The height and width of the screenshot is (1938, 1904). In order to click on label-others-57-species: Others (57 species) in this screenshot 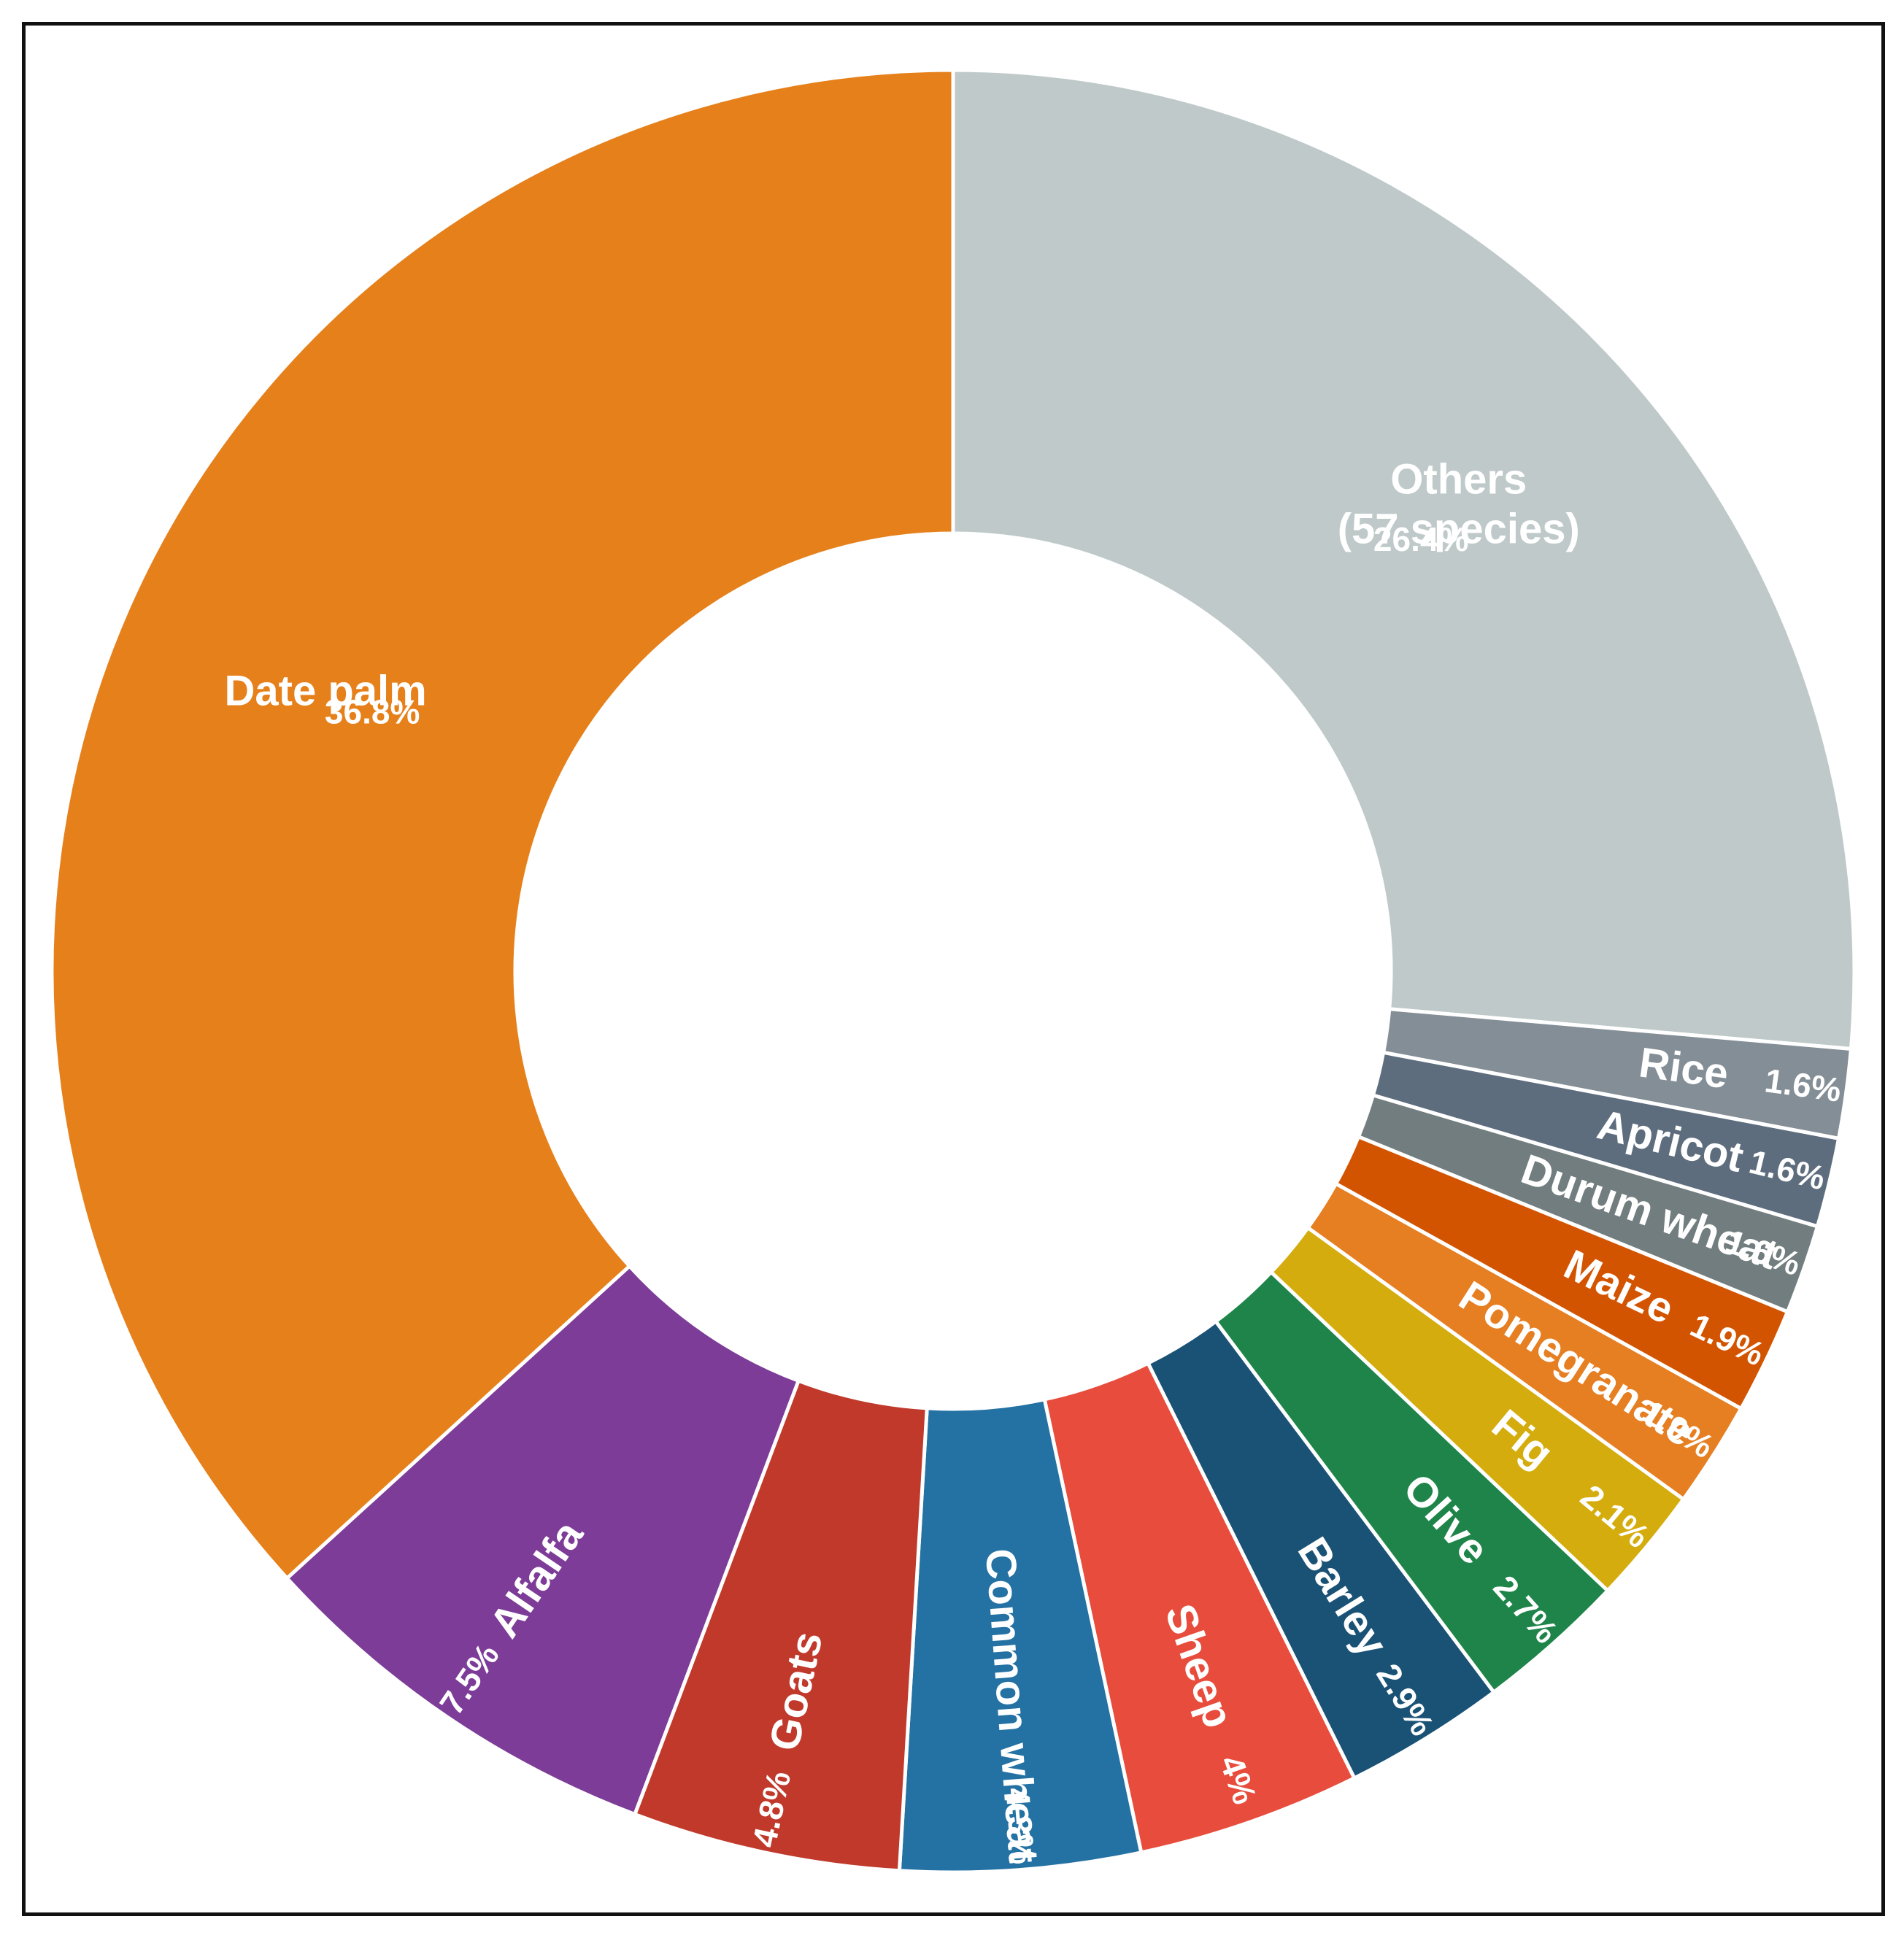, I will do `click(1459, 504)`.